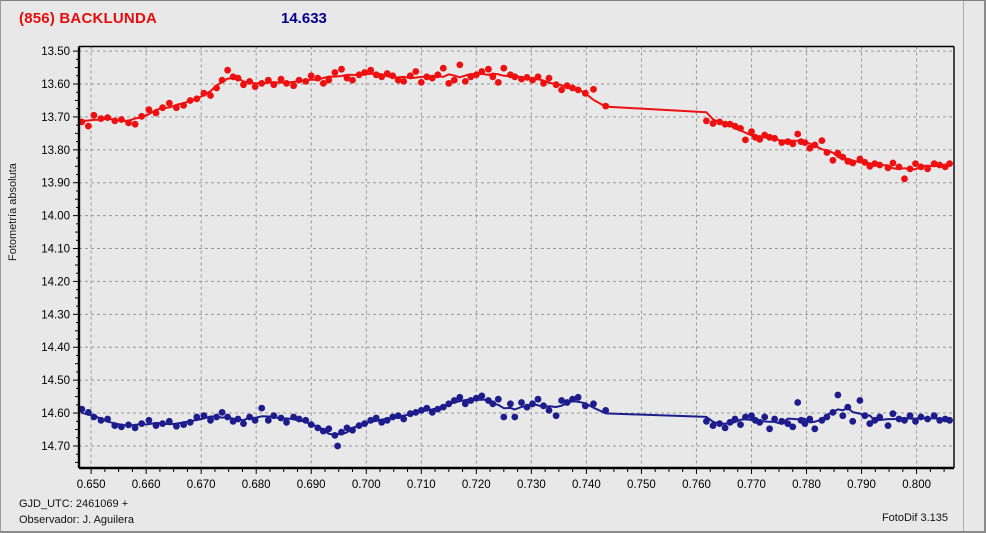 Image resolution: width=986 pixels, height=533 pixels. Describe the element at coordinates (963, 266) in the screenshot. I see `window-edge-divider` at that location.